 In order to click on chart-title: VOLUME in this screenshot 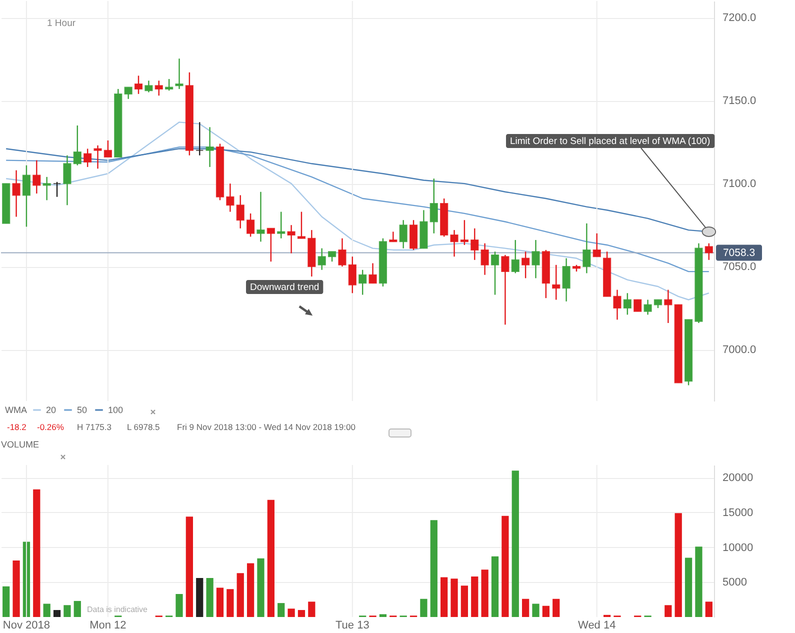, I will do `click(20, 445)`.